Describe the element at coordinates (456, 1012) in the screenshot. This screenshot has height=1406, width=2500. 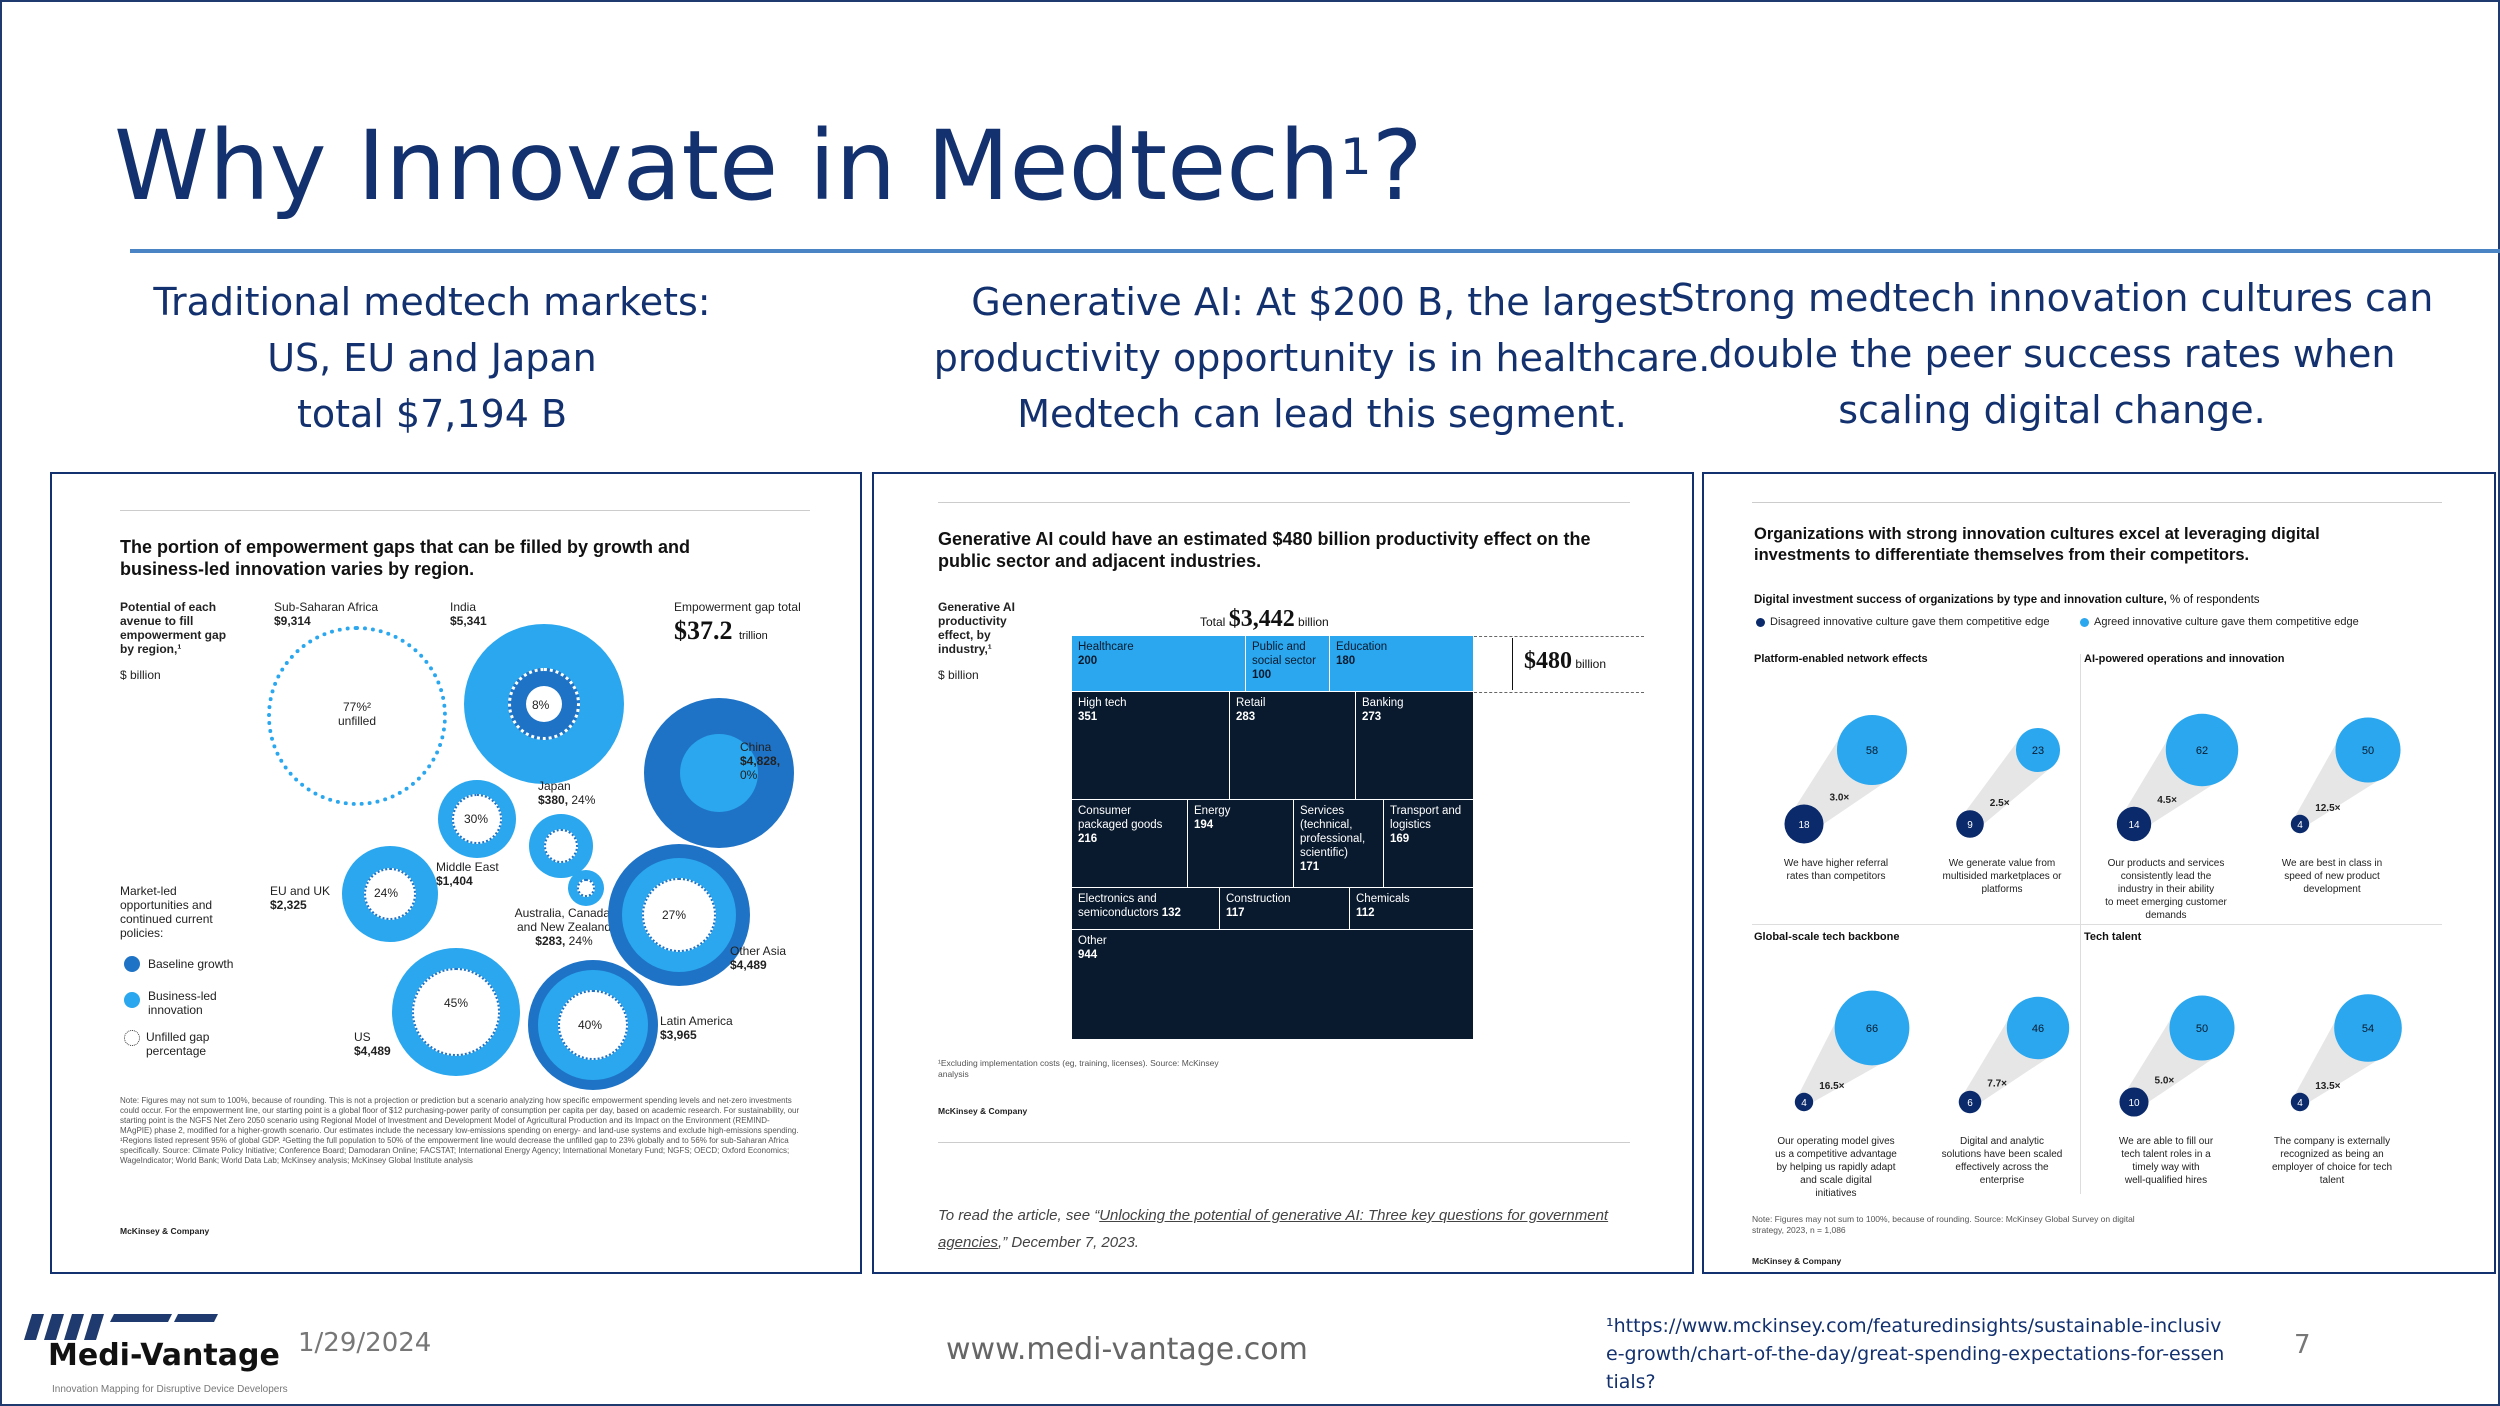
I see `circle-us-gap` at that location.